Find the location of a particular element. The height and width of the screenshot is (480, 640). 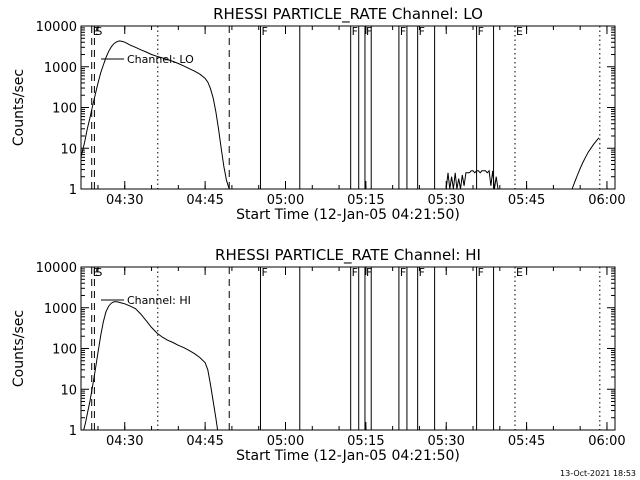

legend-label: Channel: LO is located at coordinates (160, 59).